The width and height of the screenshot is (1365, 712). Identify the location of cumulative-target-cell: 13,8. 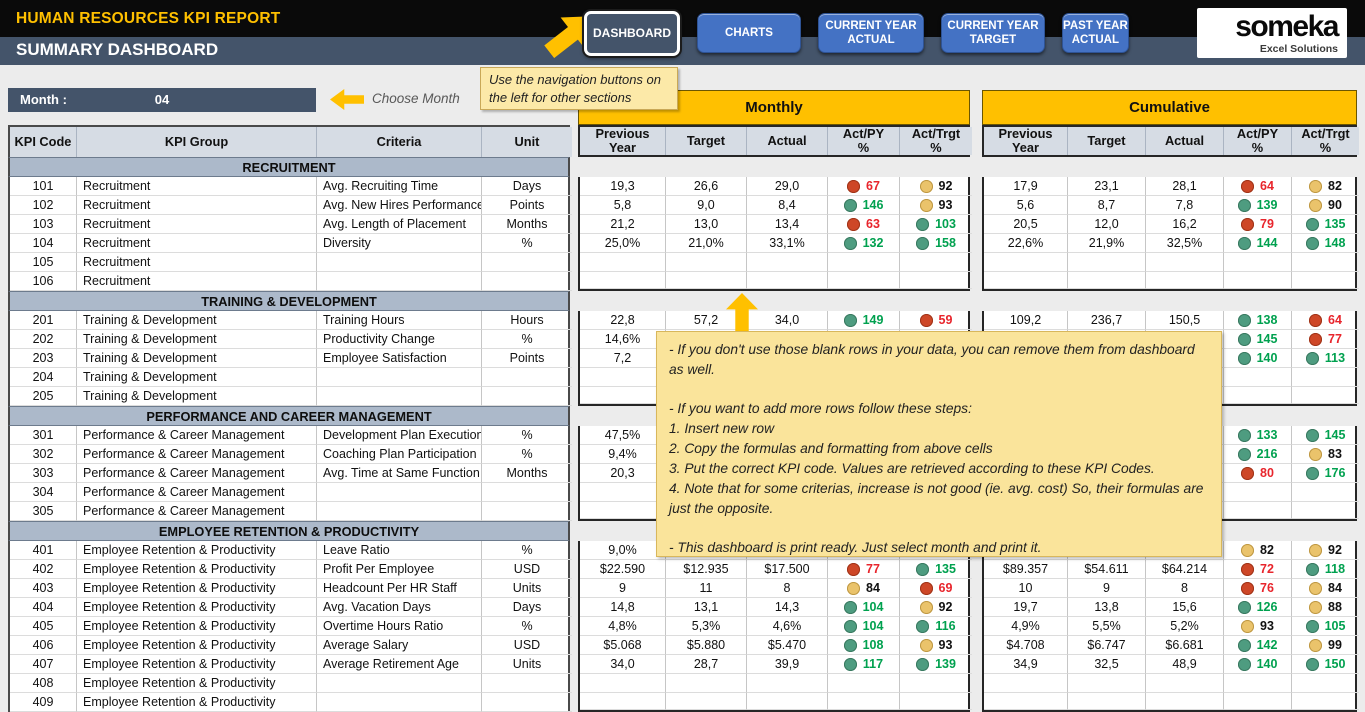
(1107, 607).